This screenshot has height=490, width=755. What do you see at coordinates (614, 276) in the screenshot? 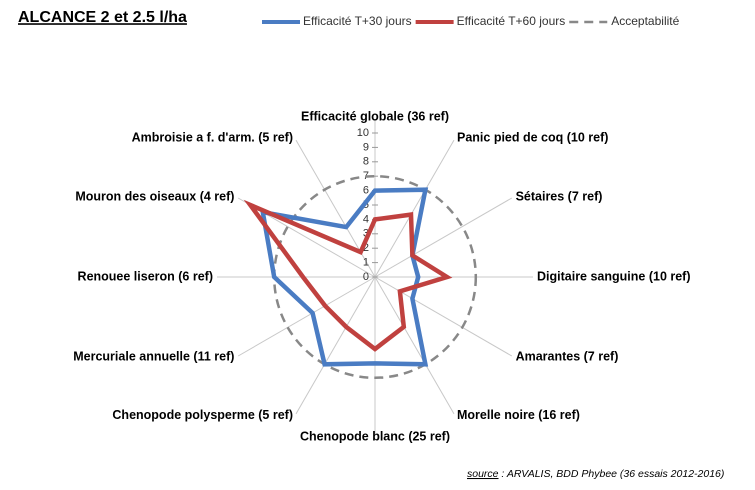
I see `category-label: Digitaire sanguine (10 ref)` at bounding box center [614, 276].